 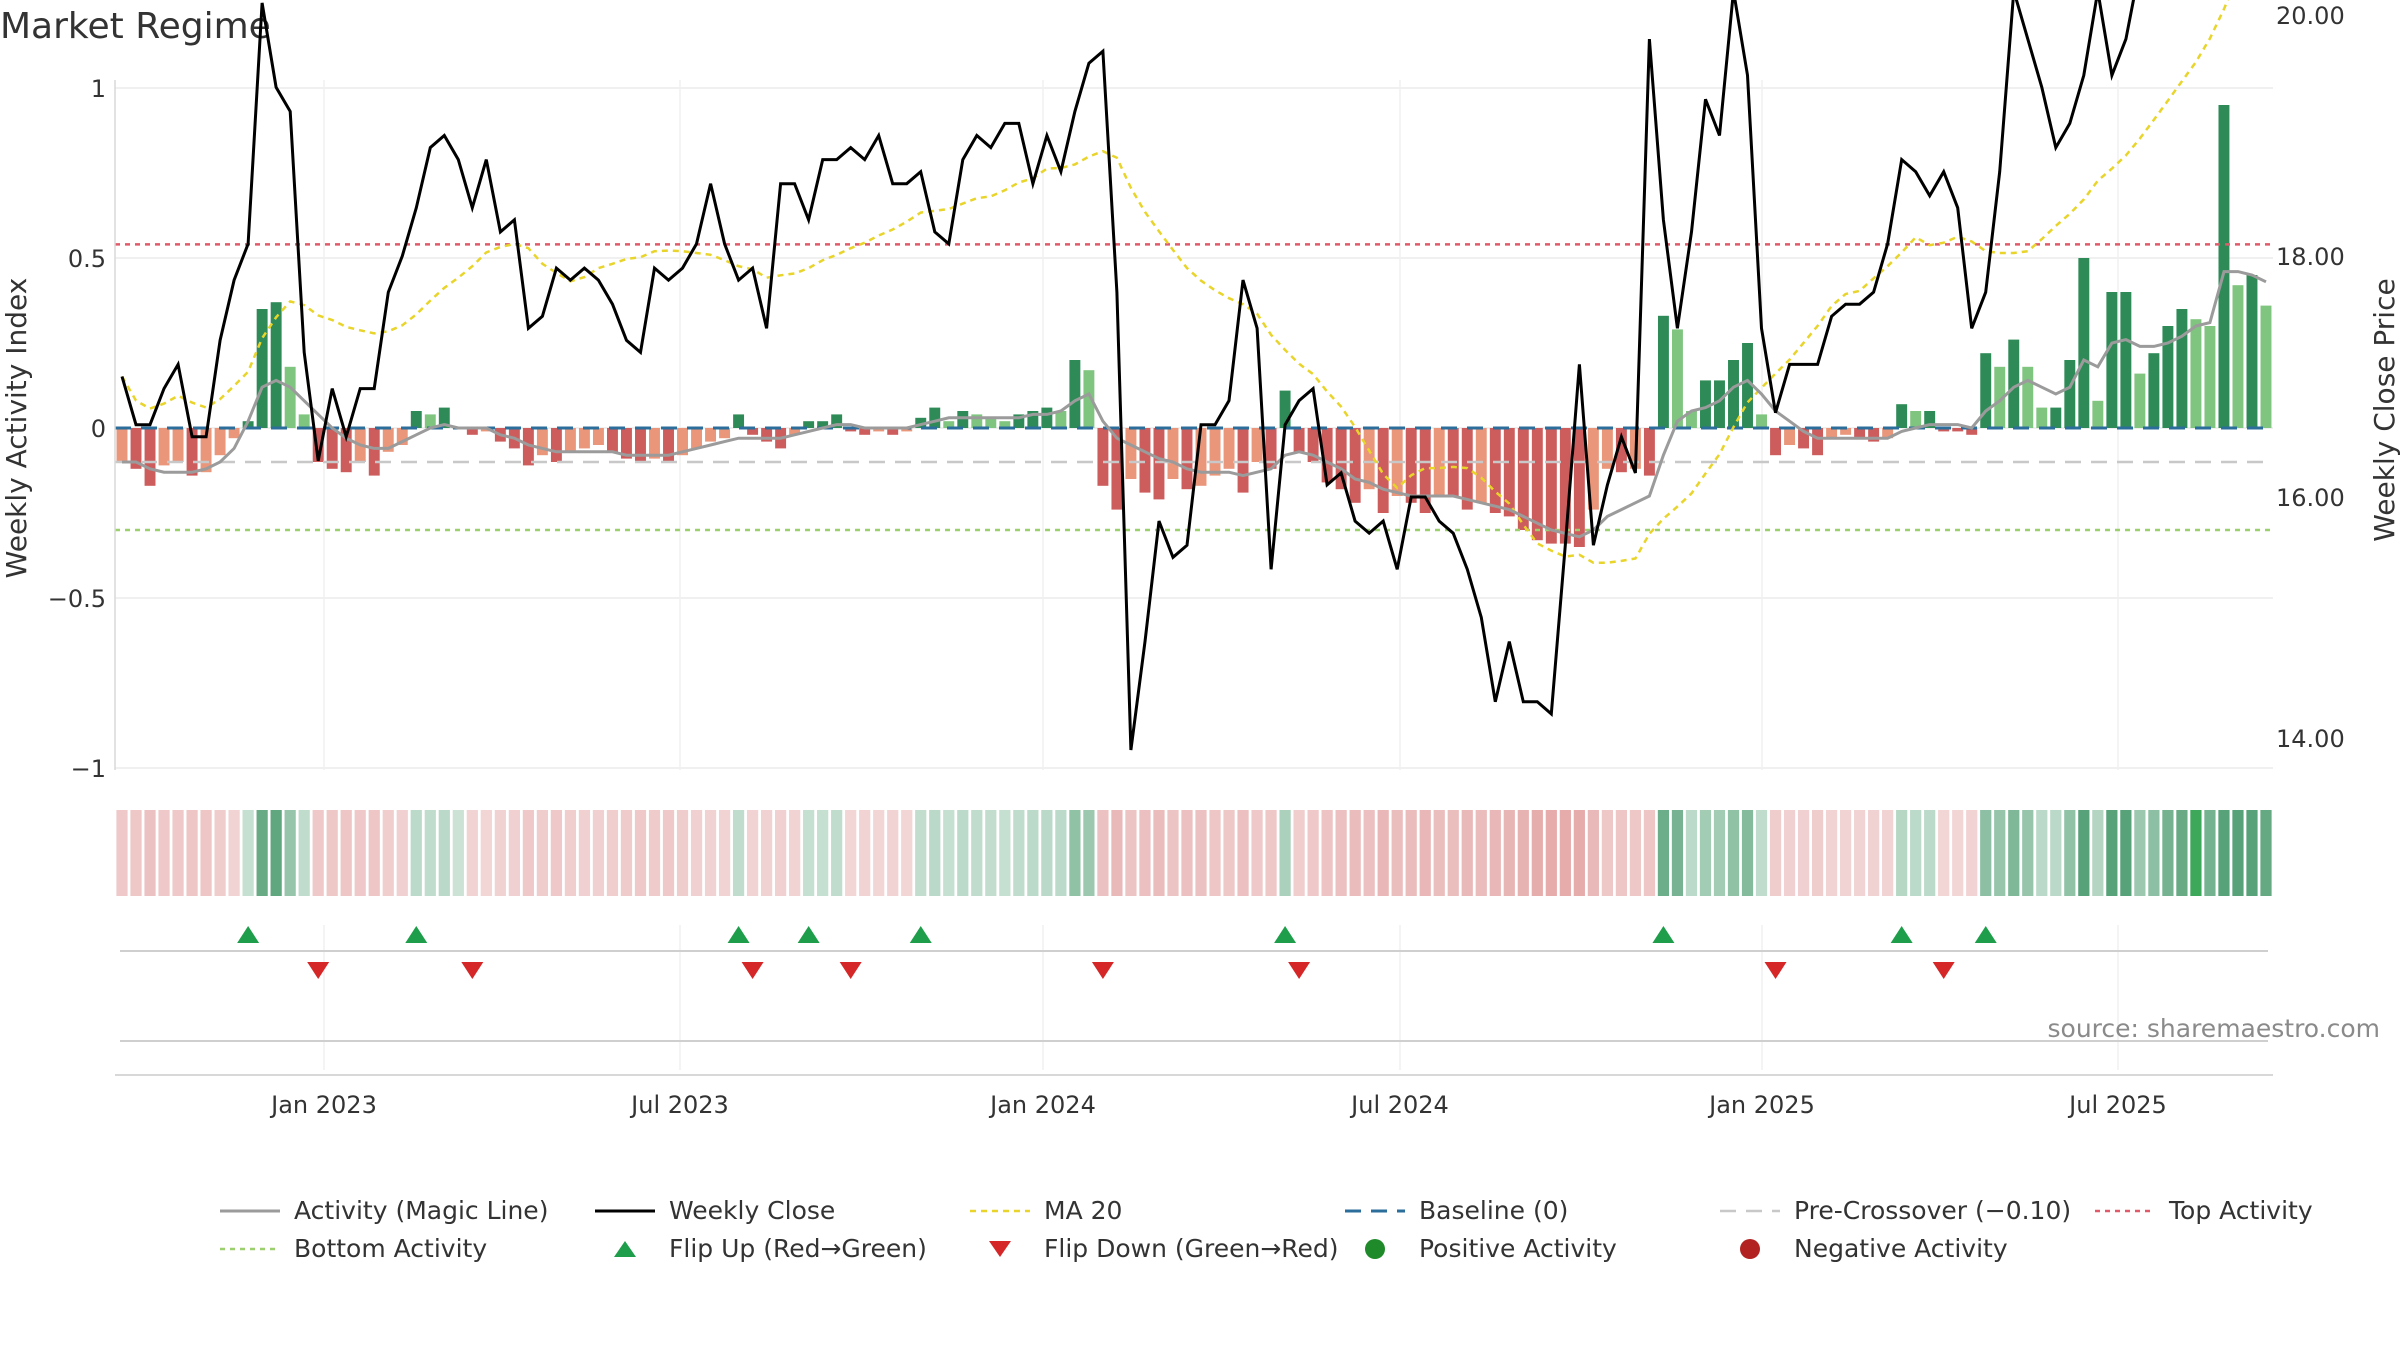 What do you see at coordinates (98, 429) in the screenshot?
I see `y-left-tick-label: 0` at bounding box center [98, 429].